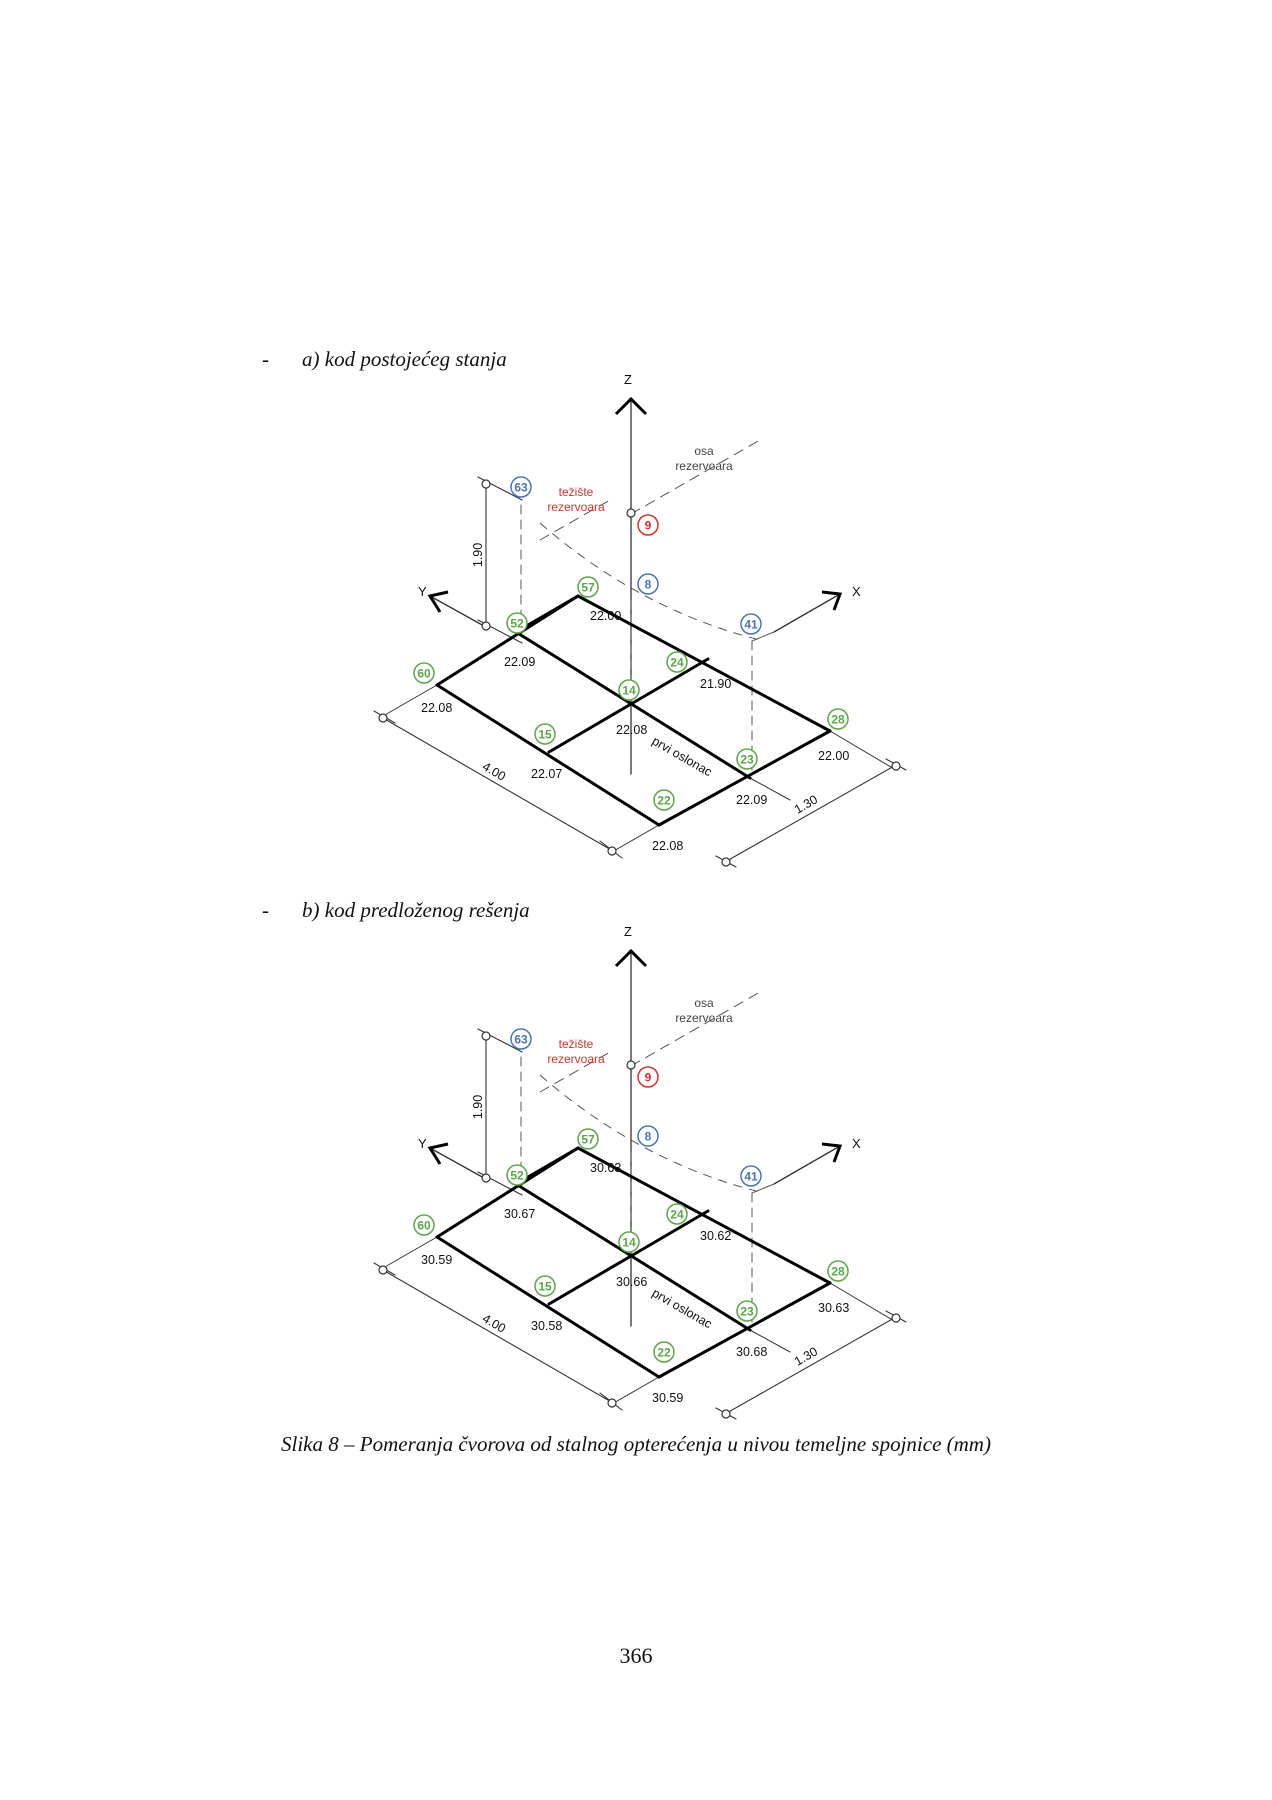 The width and height of the screenshot is (1272, 1800). Describe the element at coordinates (631, 406) in the screenshot. I see `z-axis-arrow` at that location.